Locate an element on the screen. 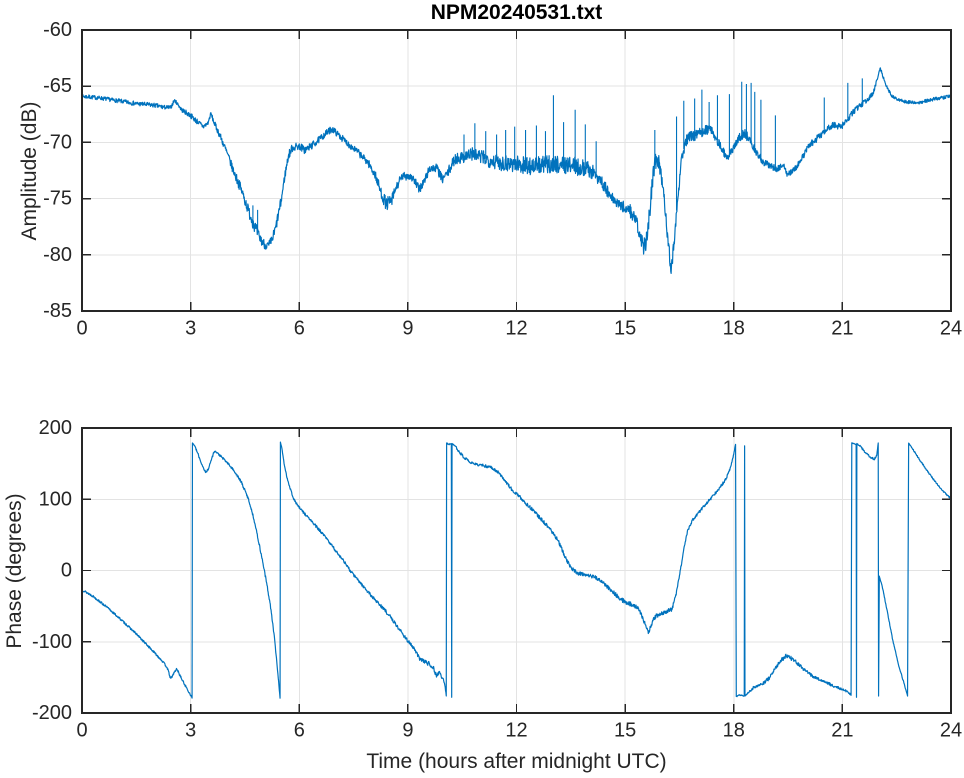  amplitude-ytick: -60 is located at coordinates (57, 30).